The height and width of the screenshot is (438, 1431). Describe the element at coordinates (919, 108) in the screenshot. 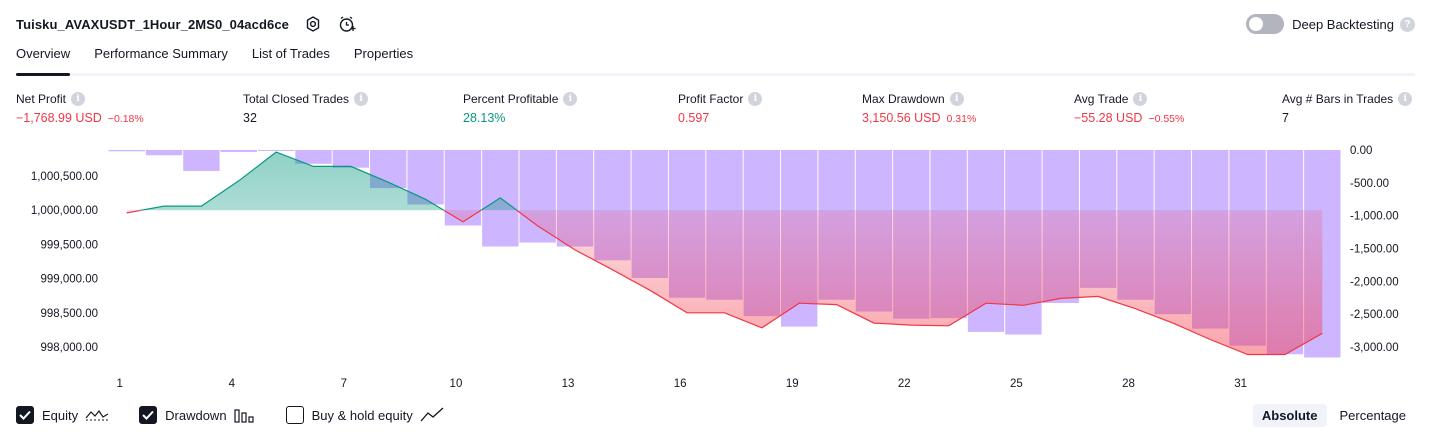

I see `metric-max-drawdown: Max Drawdown i 3,150.56 USD 0.31%` at that location.